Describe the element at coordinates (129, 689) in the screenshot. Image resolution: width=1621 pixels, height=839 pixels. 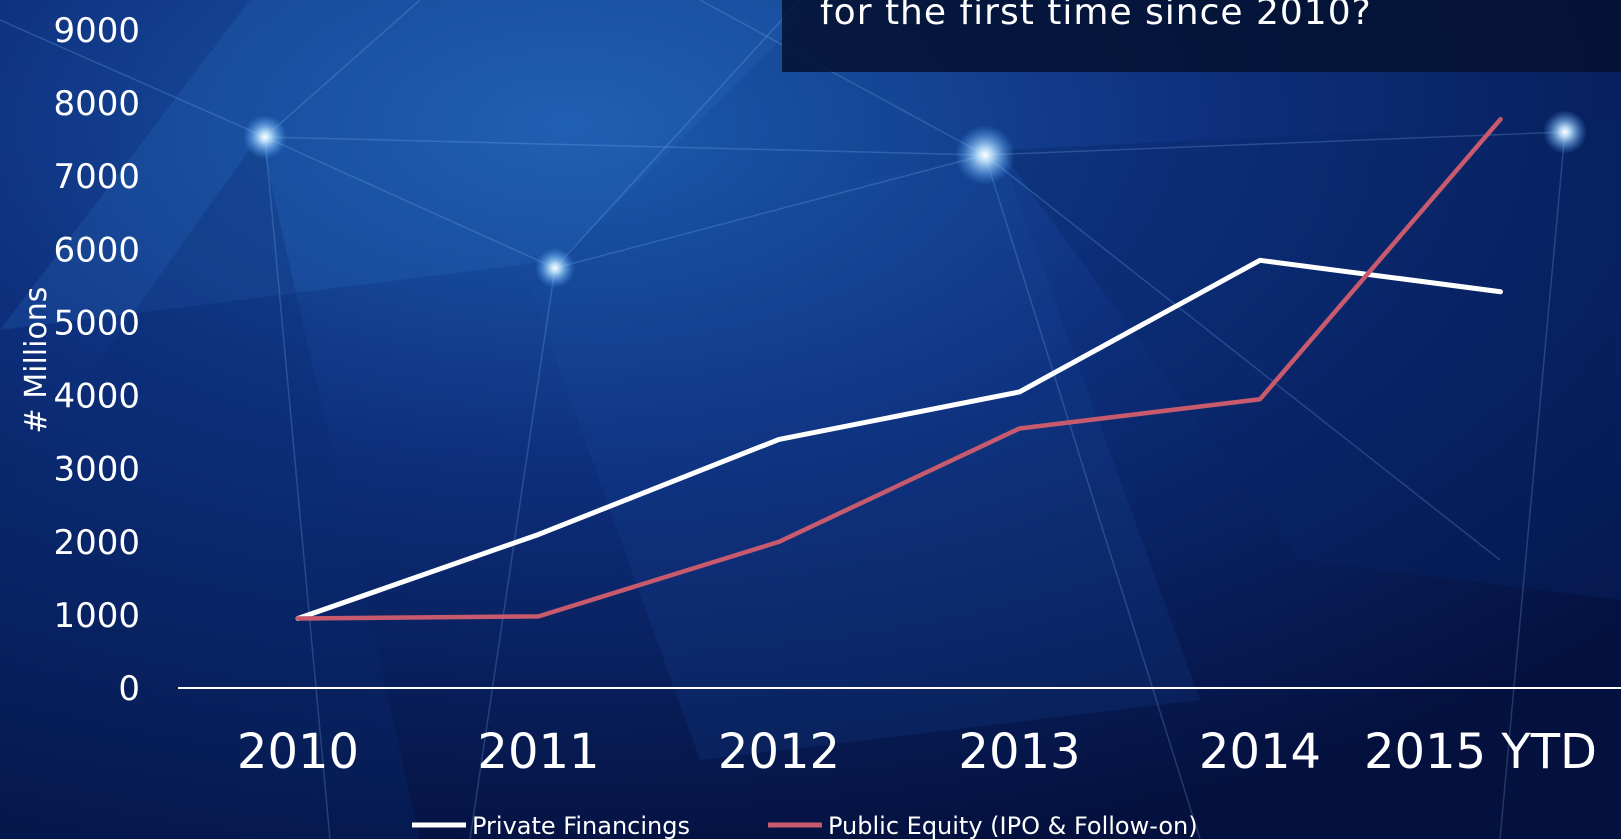
I see `y-tick-label: 0` at that location.